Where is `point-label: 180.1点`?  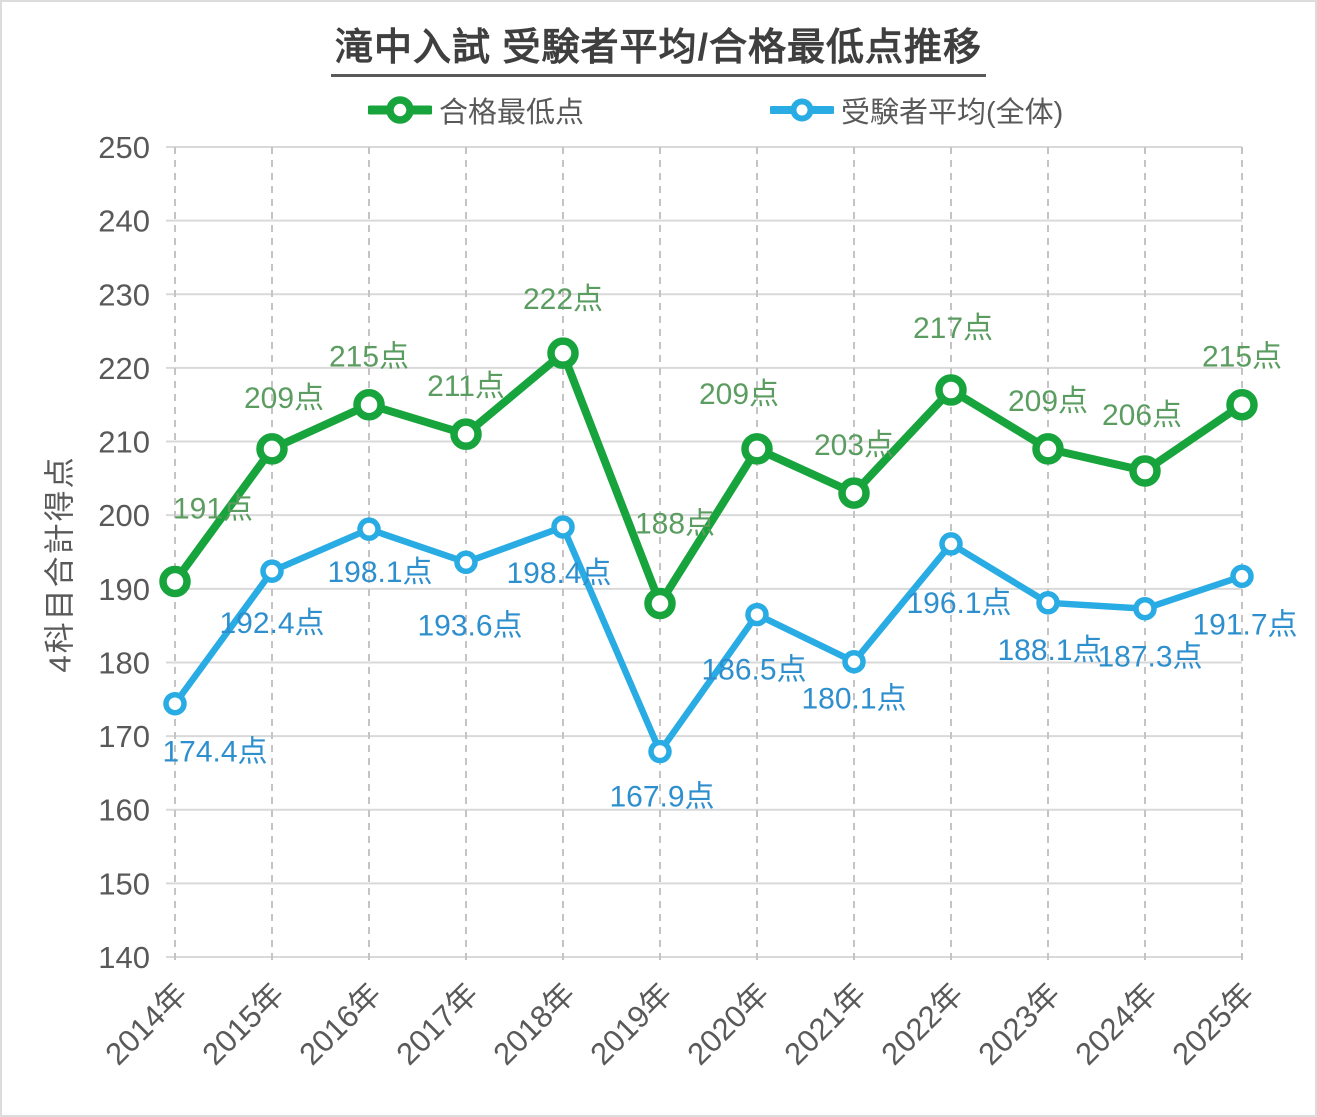
point-label: 180.1点 is located at coordinates (853, 699).